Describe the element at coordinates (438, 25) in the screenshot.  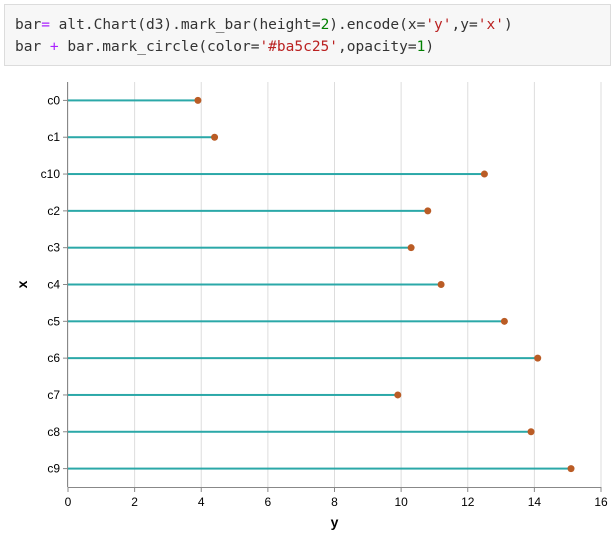
I see `line1-token: 'y'` at that location.